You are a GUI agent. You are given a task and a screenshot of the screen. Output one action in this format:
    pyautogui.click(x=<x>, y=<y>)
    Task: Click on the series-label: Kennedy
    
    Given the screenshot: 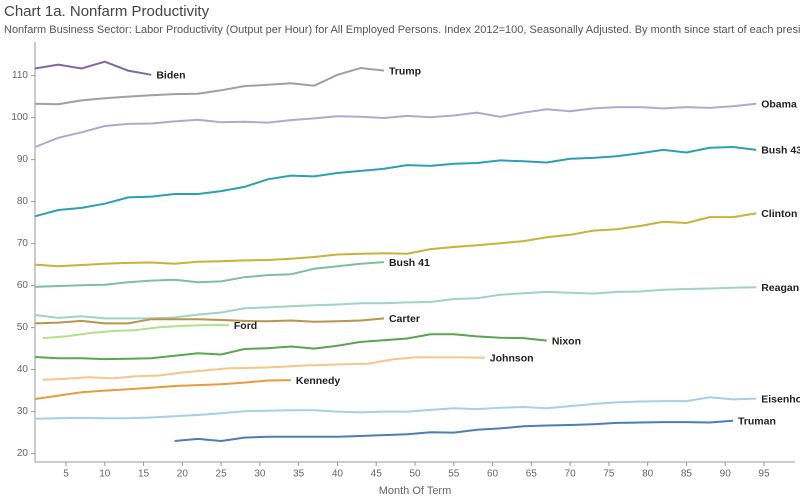 What is the action you would take?
    pyautogui.click(x=318, y=381)
    